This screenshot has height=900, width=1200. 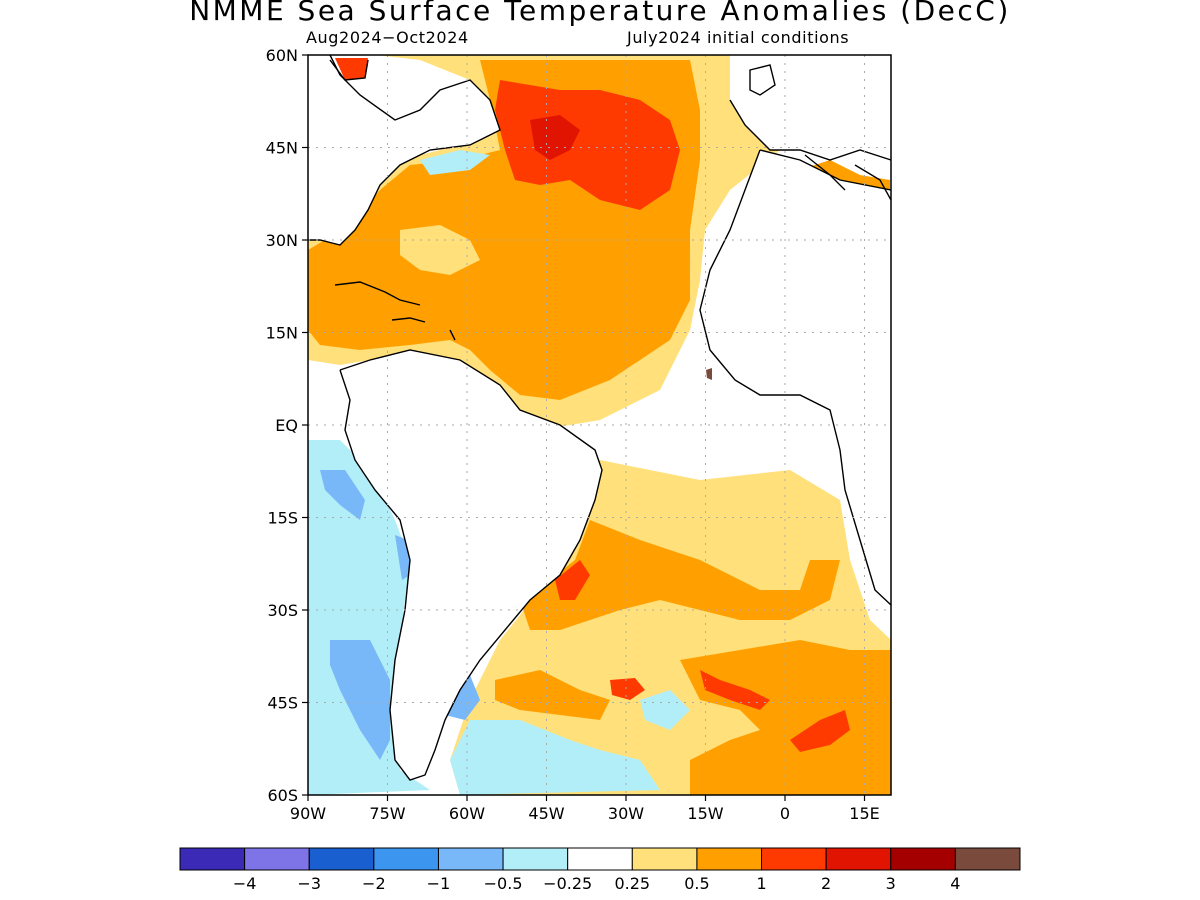 What do you see at coordinates (467, 813) in the screenshot?
I see `lon-tick-label: 60W` at bounding box center [467, 813].